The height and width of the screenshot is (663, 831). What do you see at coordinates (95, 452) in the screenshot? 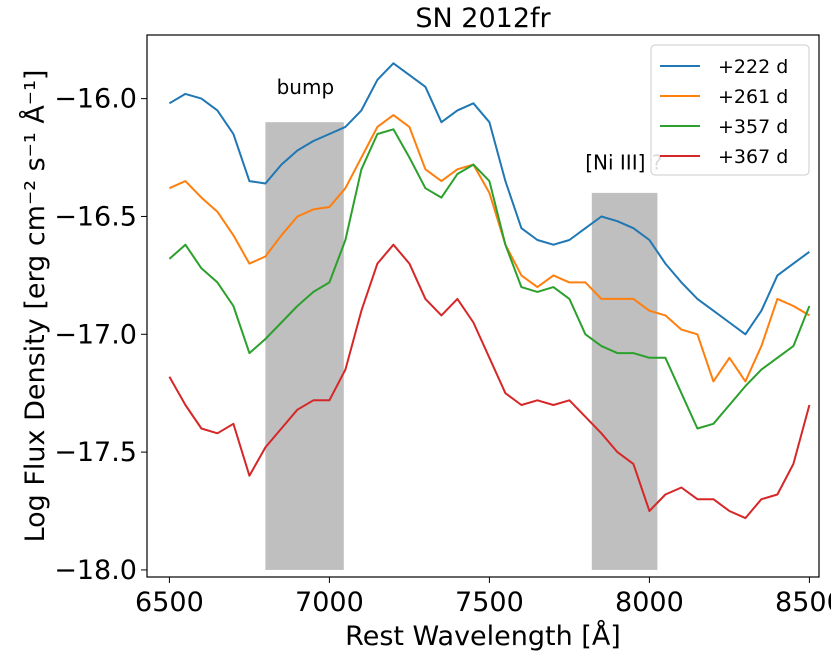
I see `y-tick-label-3: −17.5` at bounding box center [95, 452].